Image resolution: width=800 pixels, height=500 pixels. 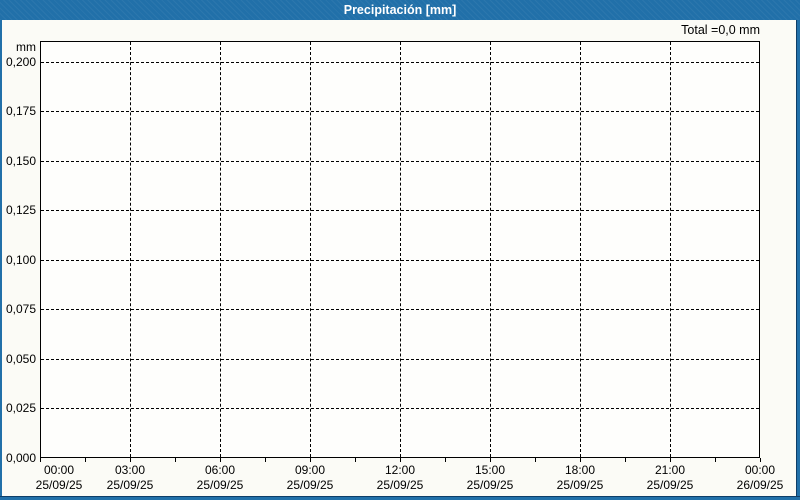 What do you see at coordinates (760, 485) in the screenshot?
I see `x-tick-date-label: 26/09/25` at bounding box center [760, 485].